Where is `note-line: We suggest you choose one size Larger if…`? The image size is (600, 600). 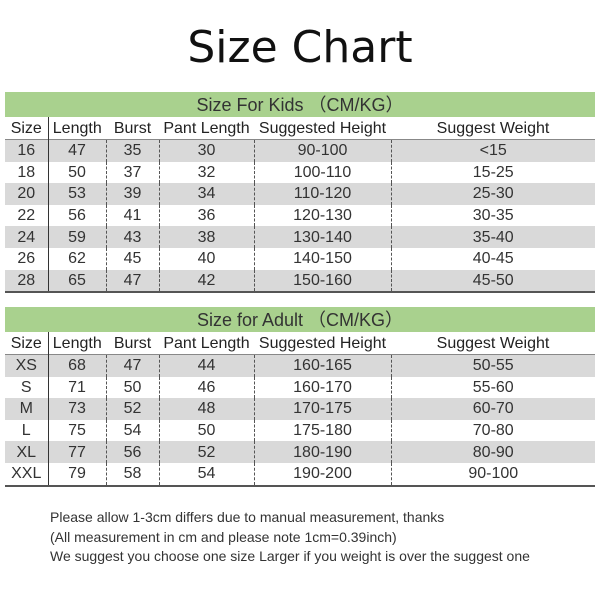
note-line: We suggest you choose one size Larger if… is located at coordinates (290, 556).